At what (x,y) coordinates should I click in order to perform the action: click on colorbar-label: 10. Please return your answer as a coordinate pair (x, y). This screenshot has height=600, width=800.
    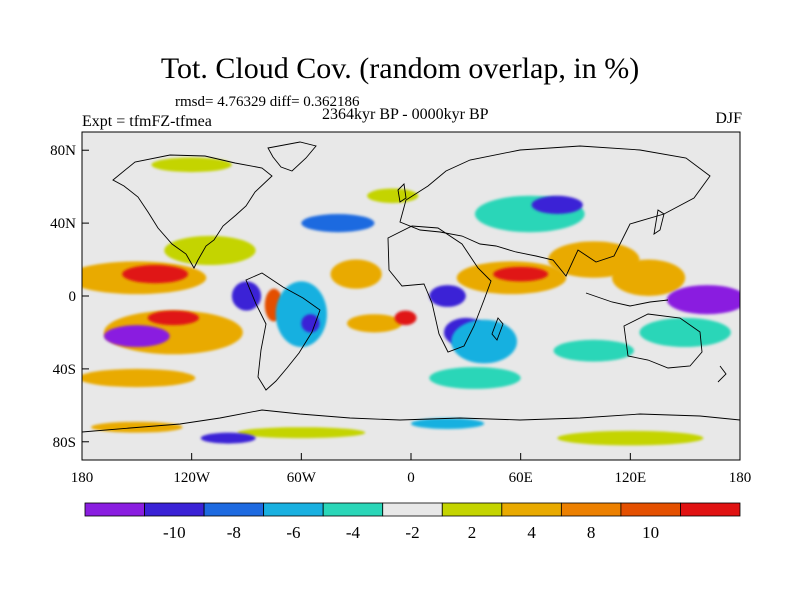
    Looking at the image, I should click on (650, 532).